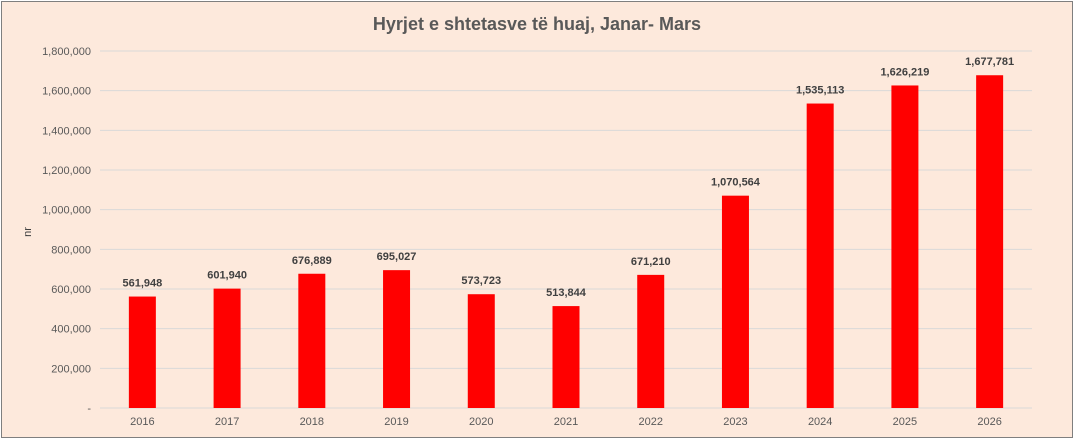 The height and width of the screenshot is (439, 1074). Describe the element at coordinates (227, 422) in the screenshot. I see `x-tick-label: 2017` at that location.